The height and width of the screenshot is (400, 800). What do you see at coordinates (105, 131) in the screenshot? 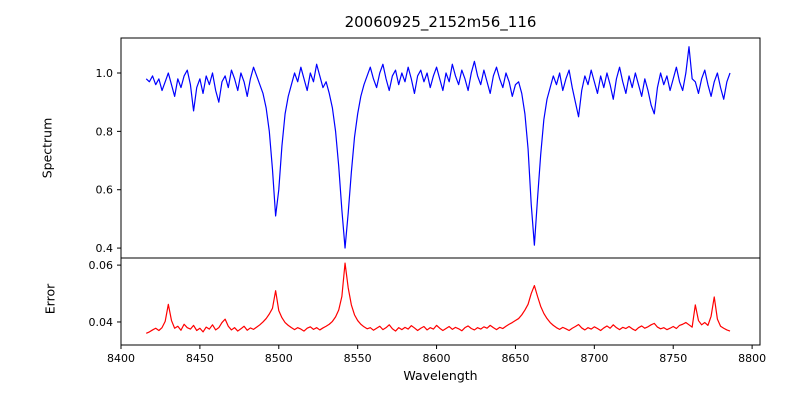
I see `y-tick-label-spectrum: 0.8` at bounding box center [105, 131].